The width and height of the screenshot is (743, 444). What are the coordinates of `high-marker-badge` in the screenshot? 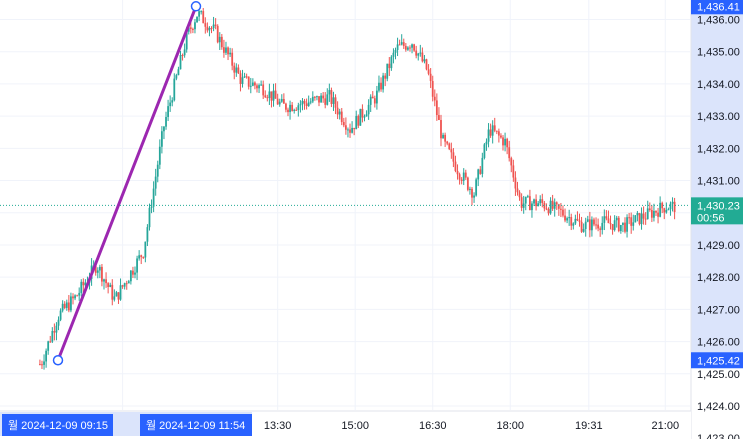 It's located at (717, 7).